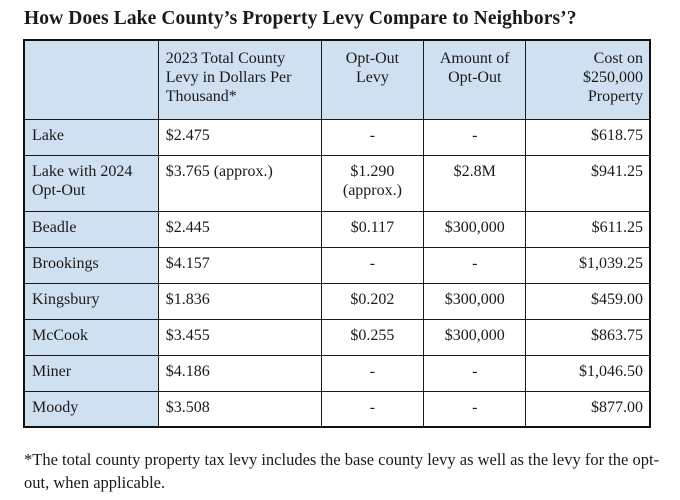  Describe the element at coordinates (588, 80) in the screenshot. I see `header-cost: Cost on $250,000 Property` at that location.